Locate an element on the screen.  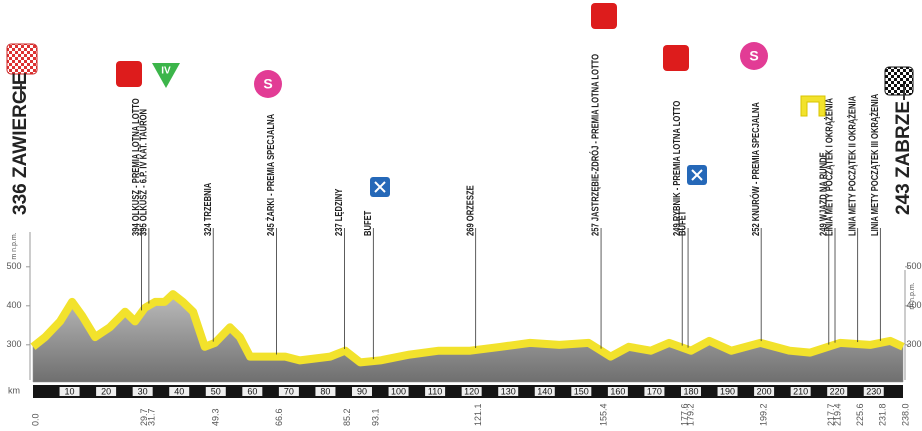
x-tick-label: 80 is located at coordinates (325, 391).